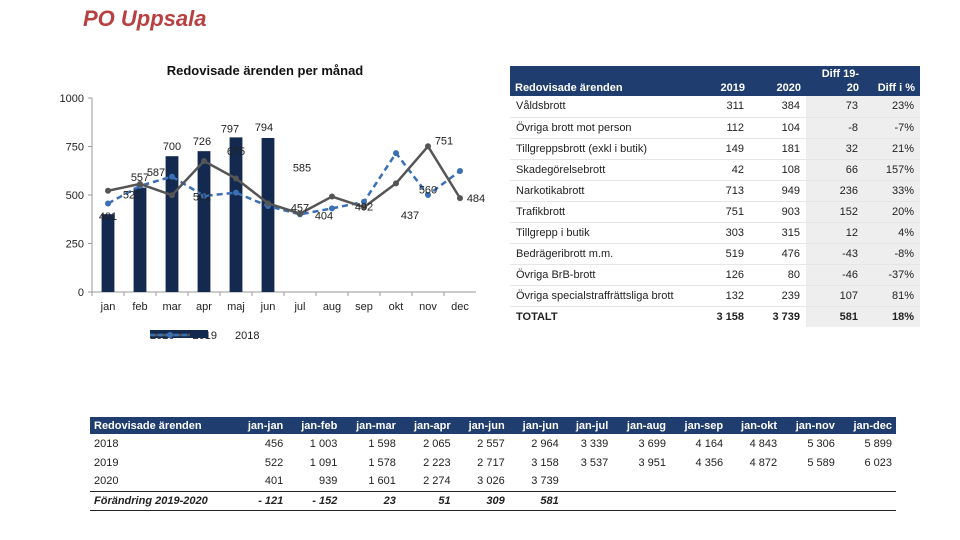 This screenshot has width=960, height=540. Describe the element at coordinates (892, 254) in the screenshot. I see `cell-value: -8%` at that location.